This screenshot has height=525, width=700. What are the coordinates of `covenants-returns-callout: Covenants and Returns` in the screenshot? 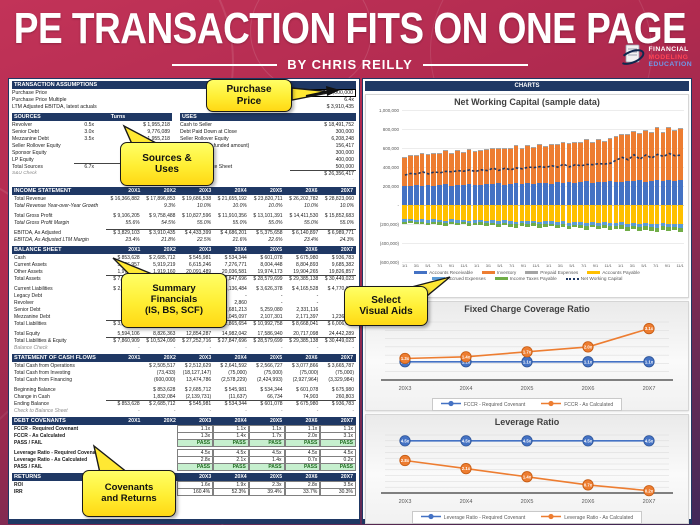 It's located at (129, 493).